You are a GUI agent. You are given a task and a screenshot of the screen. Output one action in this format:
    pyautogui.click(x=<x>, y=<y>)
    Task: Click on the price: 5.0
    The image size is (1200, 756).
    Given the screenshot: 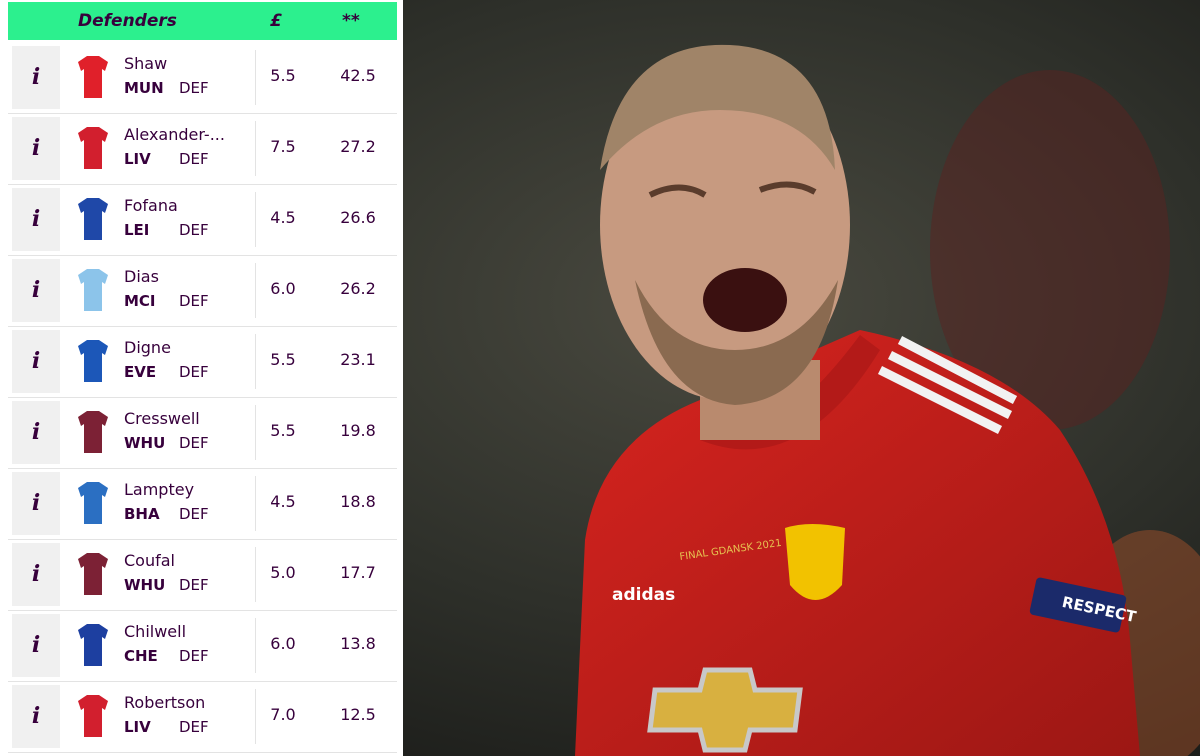 What is the action you would take?
    pyautogui.click(x=283, y=572)
    